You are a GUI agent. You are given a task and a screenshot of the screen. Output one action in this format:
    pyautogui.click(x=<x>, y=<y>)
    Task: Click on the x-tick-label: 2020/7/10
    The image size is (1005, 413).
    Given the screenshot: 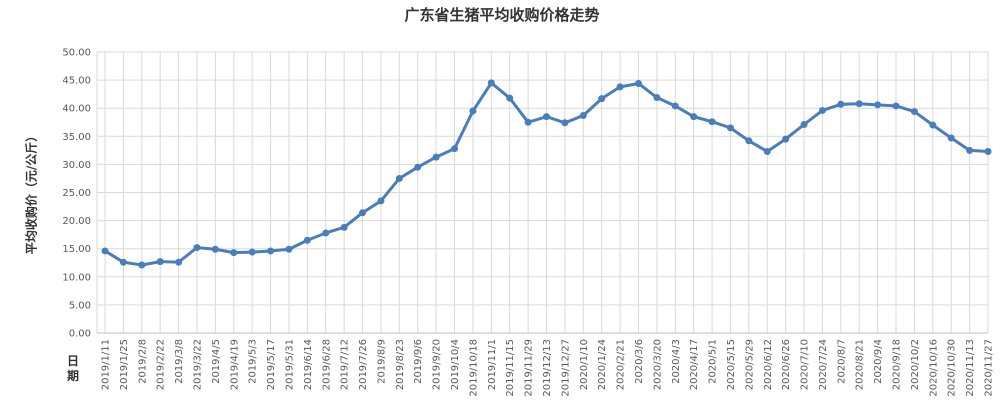 What is the action you would take?
    pyautogui.click(x=805, y=364)
    